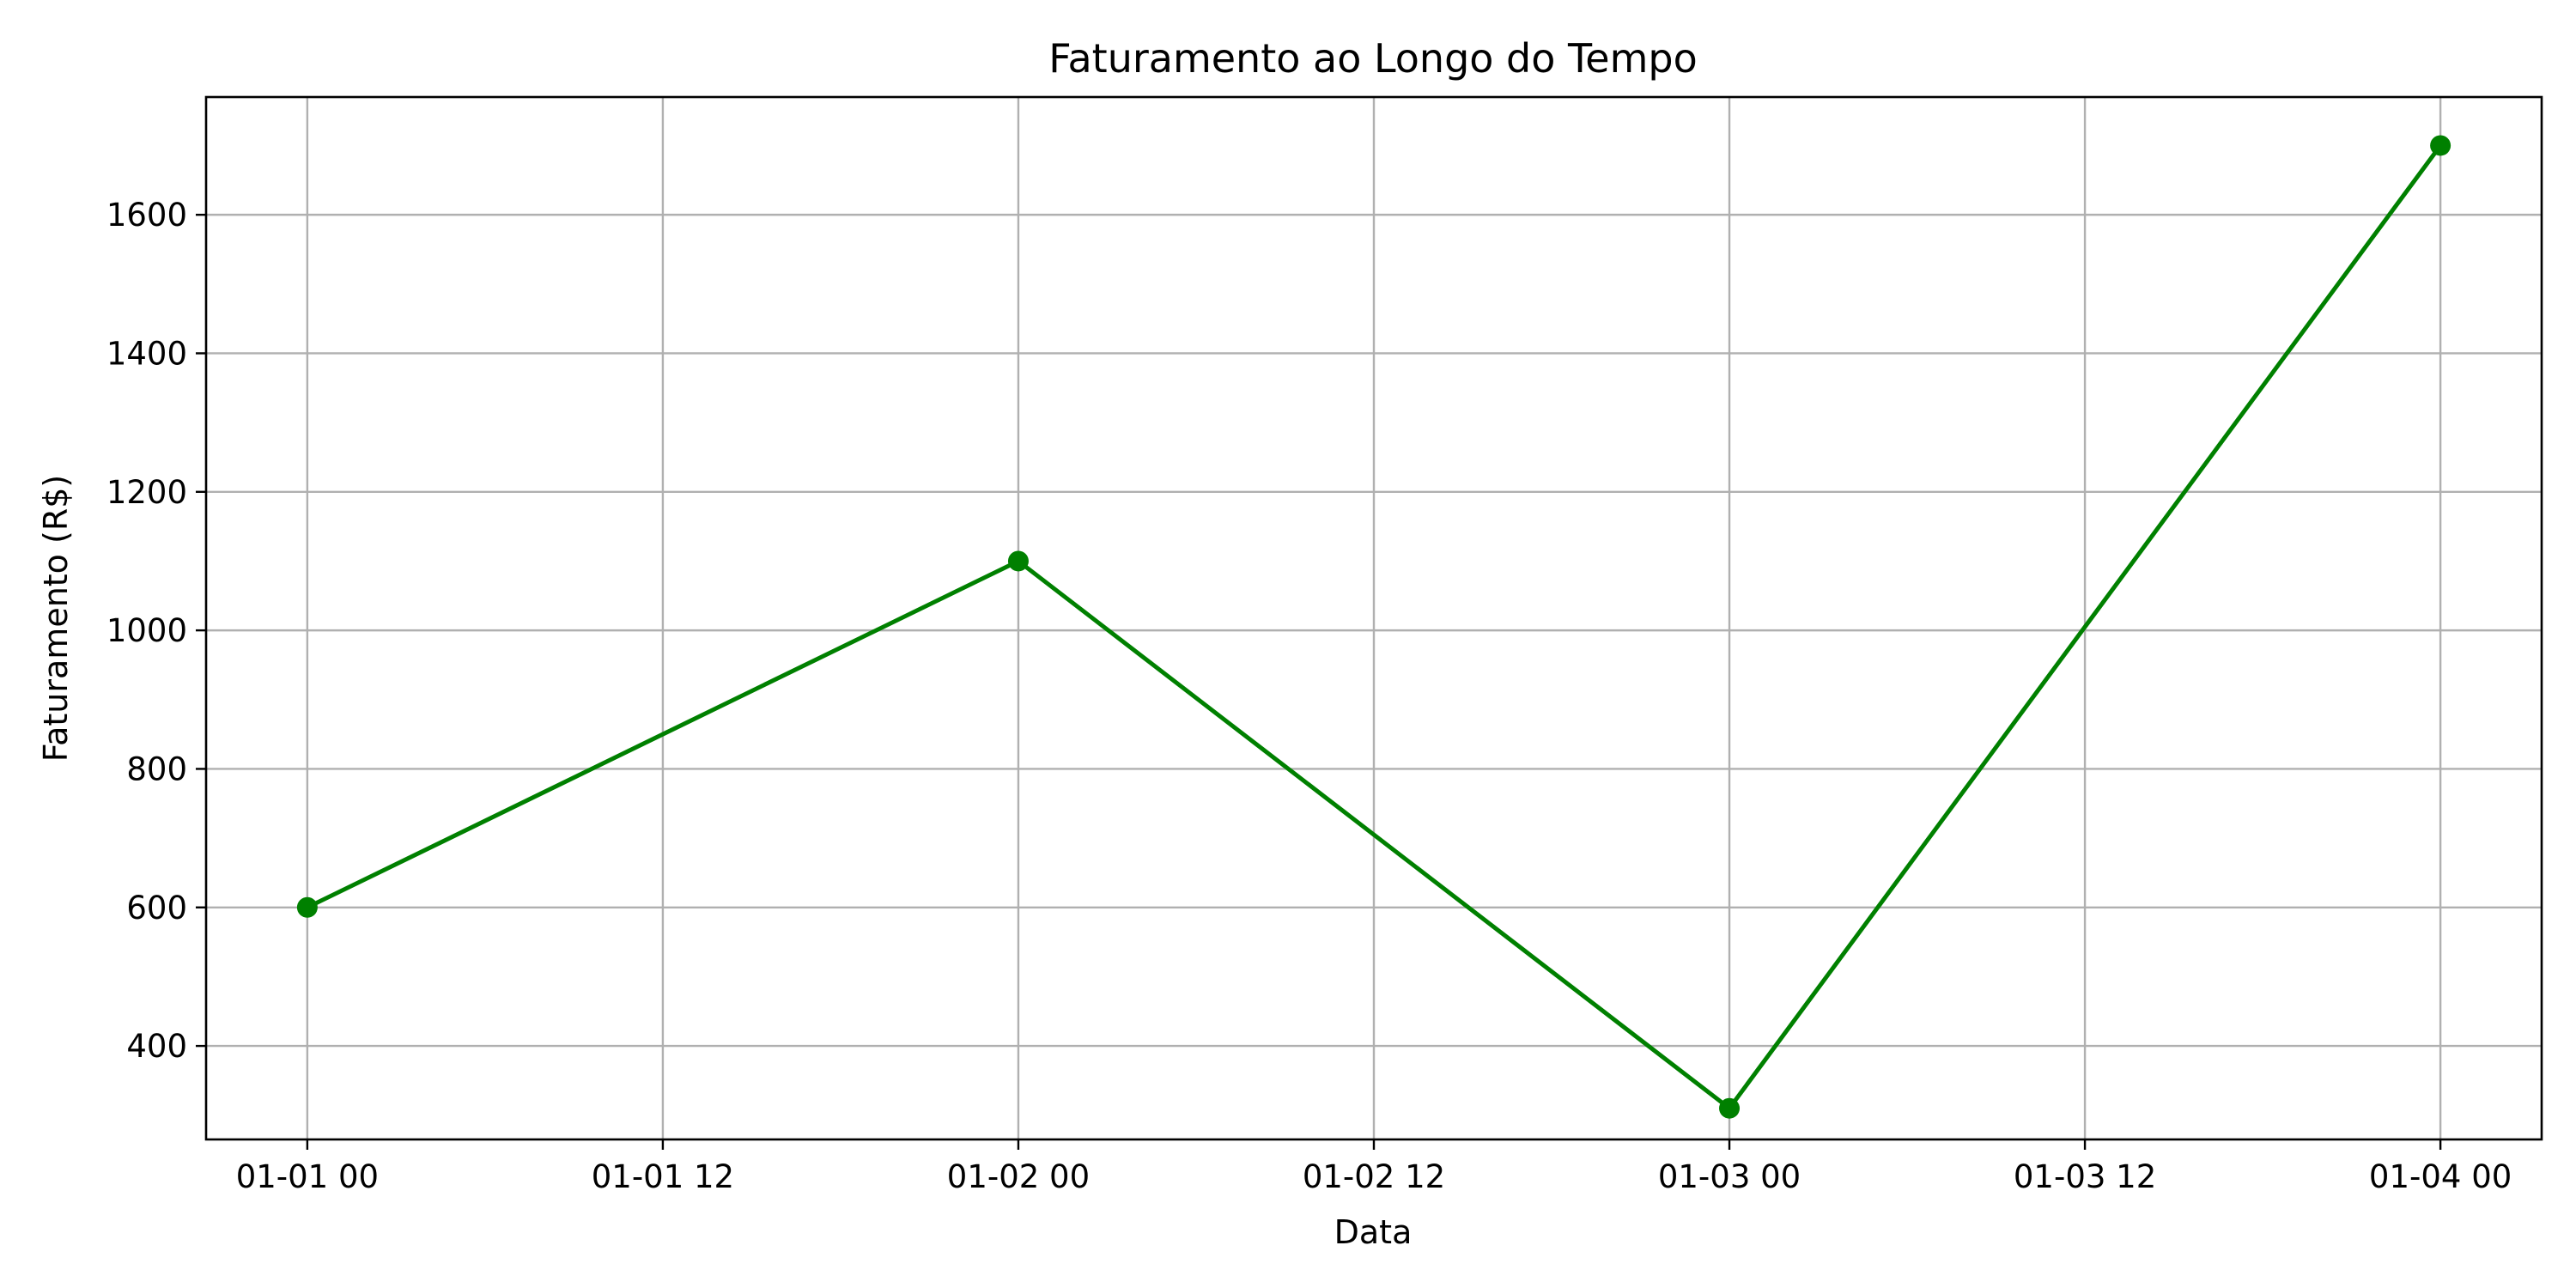 This screenshot has width=2576, height=1288. Describe the element at coordinates (1374, 1232) in the screenshot. I see `x-axis-label: Data` at that location.